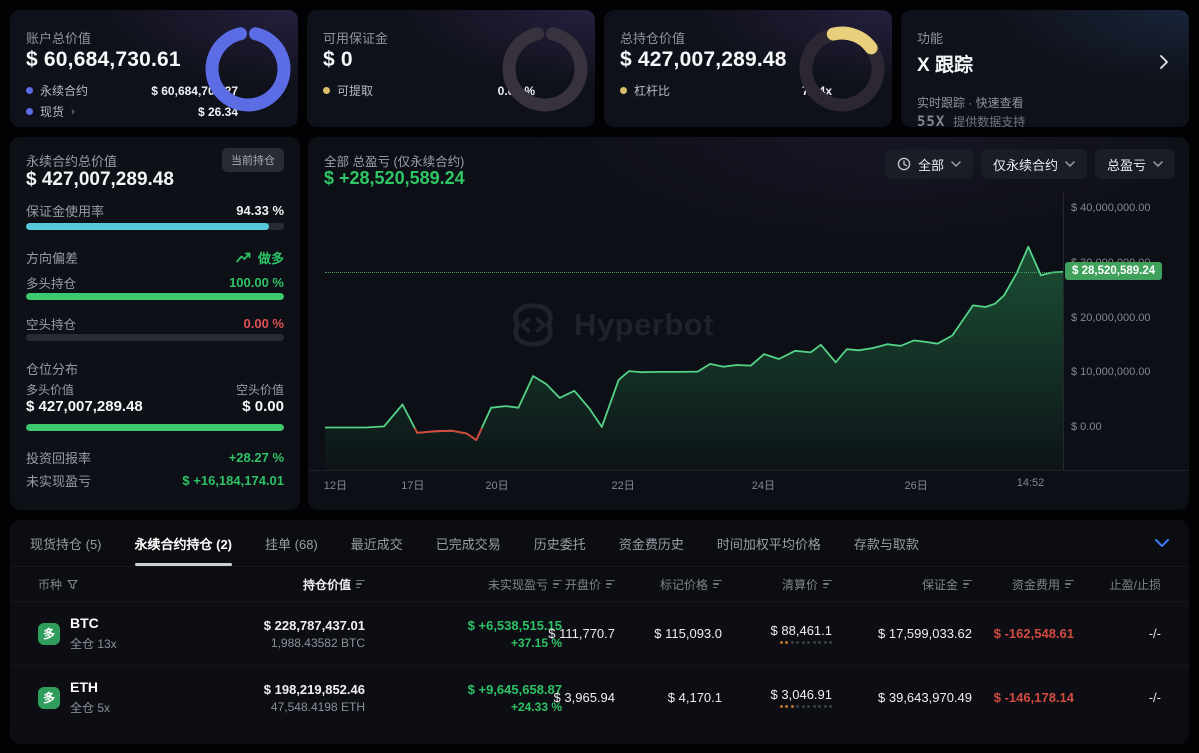 This screenshot has height=753, width=1199. Describe the element at coordinates (1126, 165) in the screenshot. I see `filter-label: 总盈亏` at that location.